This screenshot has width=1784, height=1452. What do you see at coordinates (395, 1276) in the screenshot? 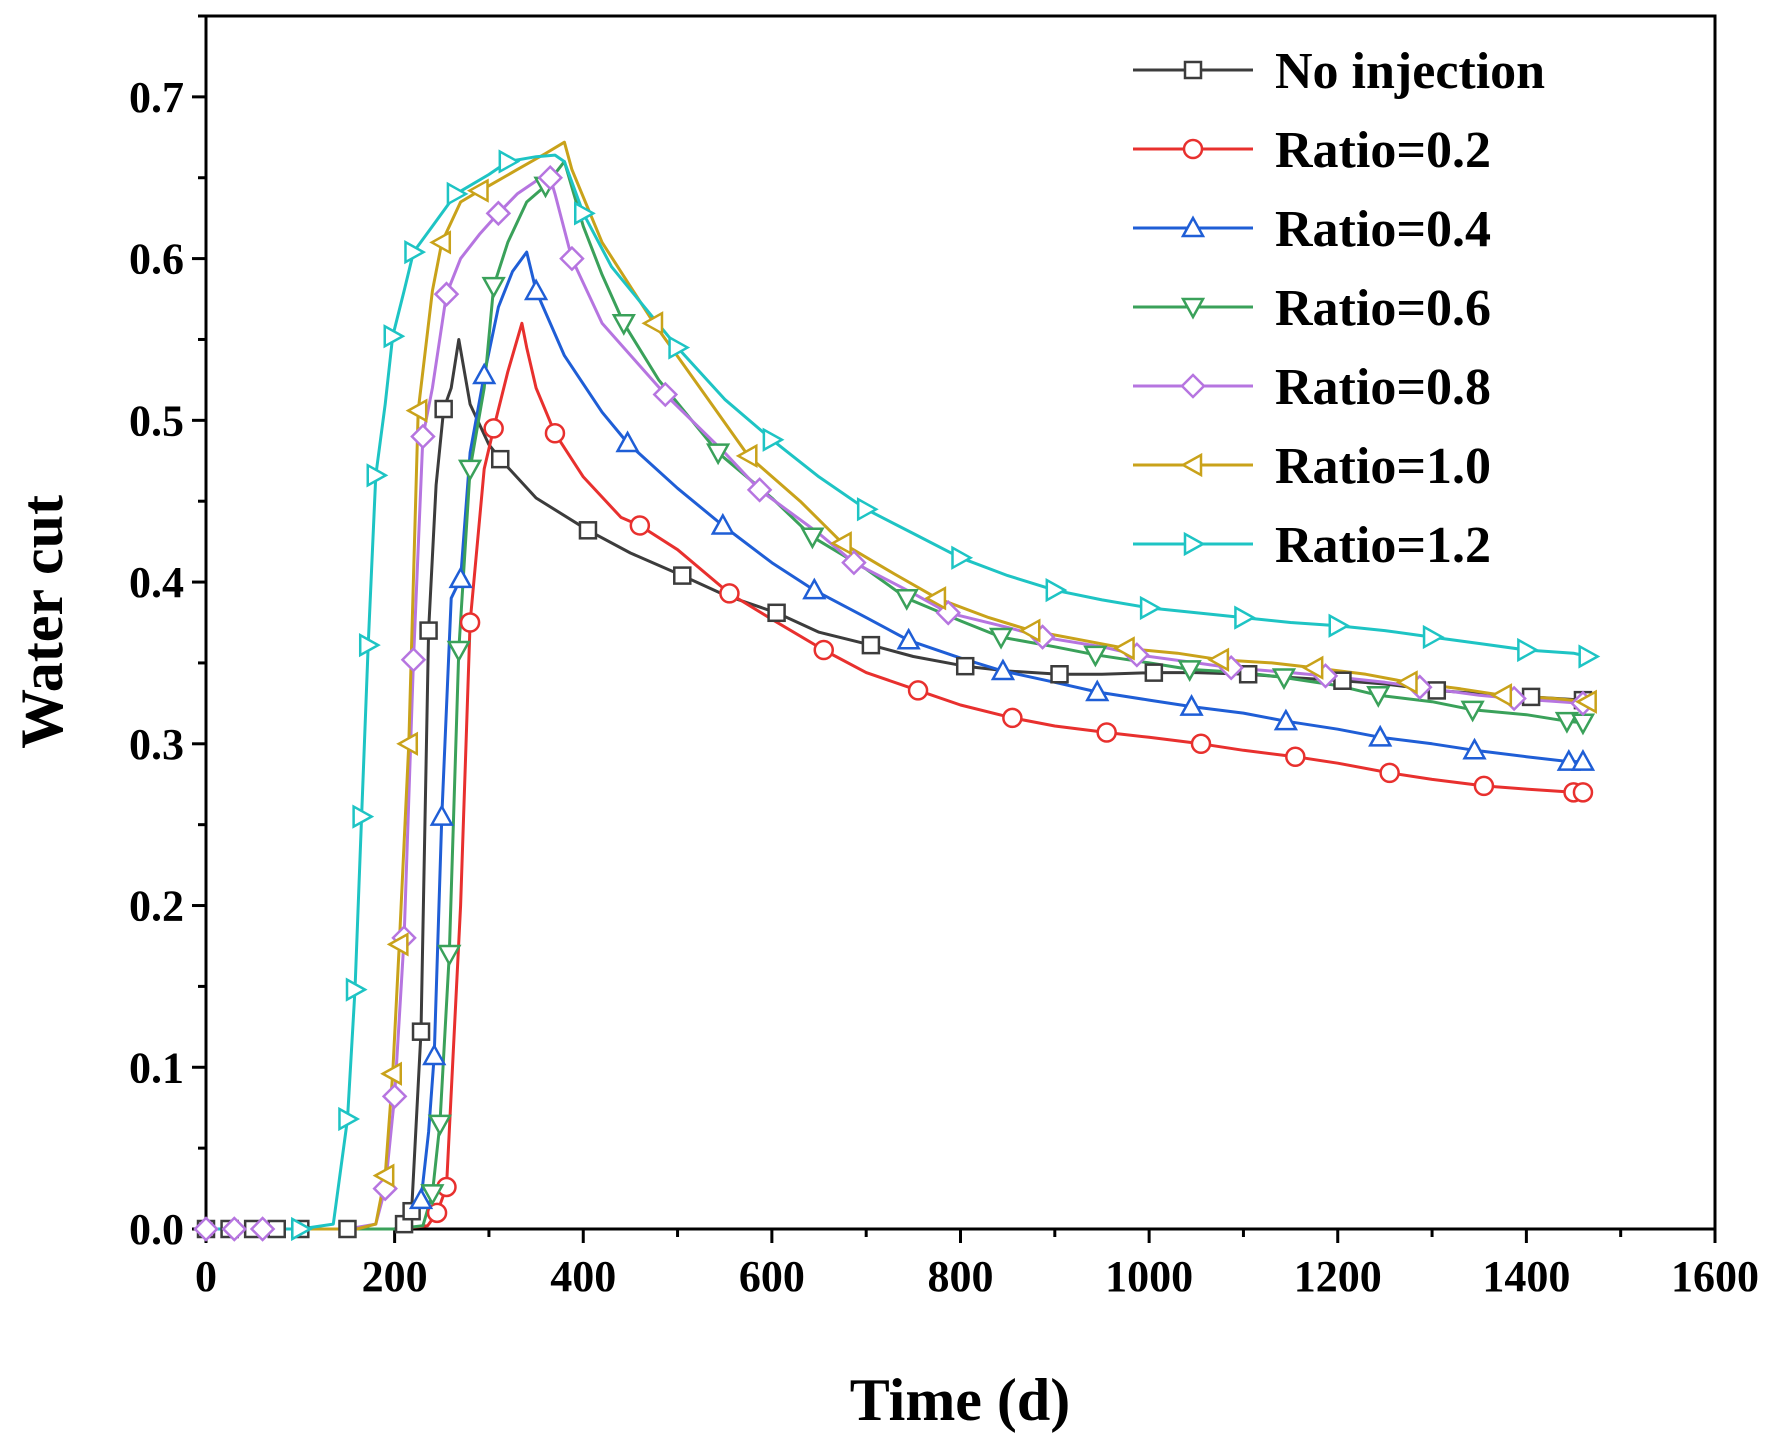
I see `x-tick-label: 200` at bounding box center [395, 1276].